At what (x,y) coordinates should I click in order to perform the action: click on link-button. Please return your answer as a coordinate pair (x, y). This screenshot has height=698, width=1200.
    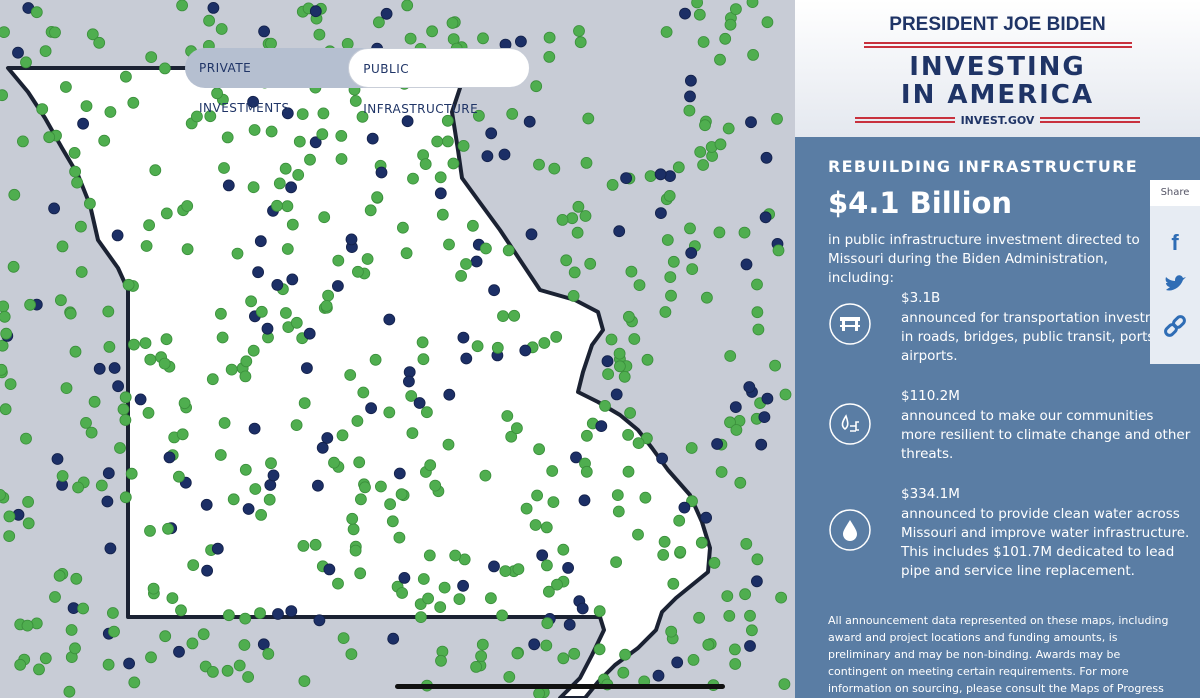
    Looking at the image, I should click on (1175, 326).